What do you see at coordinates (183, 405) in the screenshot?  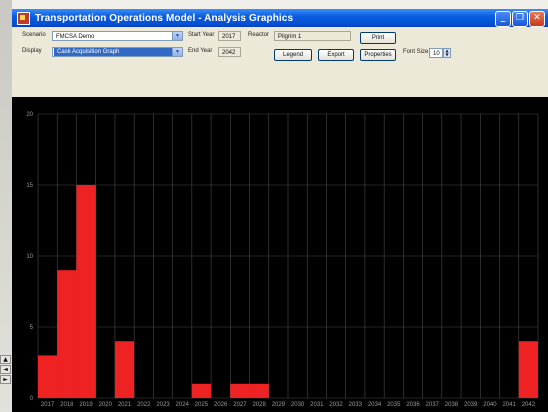 I see `x-tick-label: 2024` at bounding box center [183, 405].